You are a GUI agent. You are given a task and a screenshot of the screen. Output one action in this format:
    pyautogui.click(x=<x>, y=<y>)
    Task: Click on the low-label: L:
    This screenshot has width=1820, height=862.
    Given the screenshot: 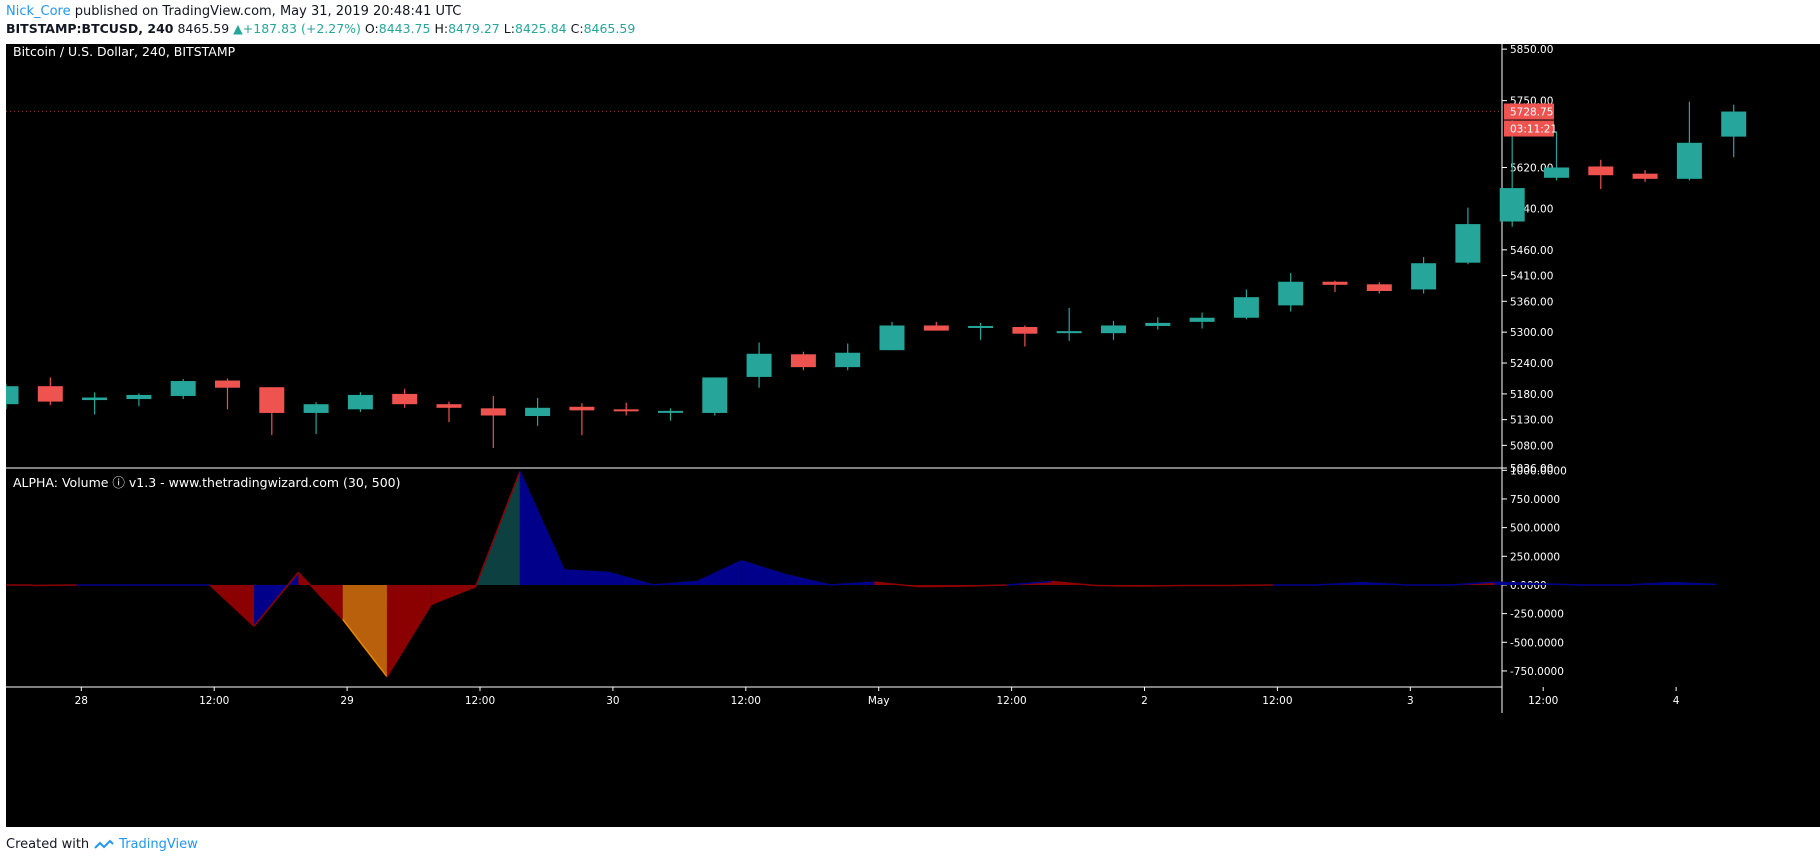 What is the action you would take?
    pyautogui.click(x=509, y=28)
    